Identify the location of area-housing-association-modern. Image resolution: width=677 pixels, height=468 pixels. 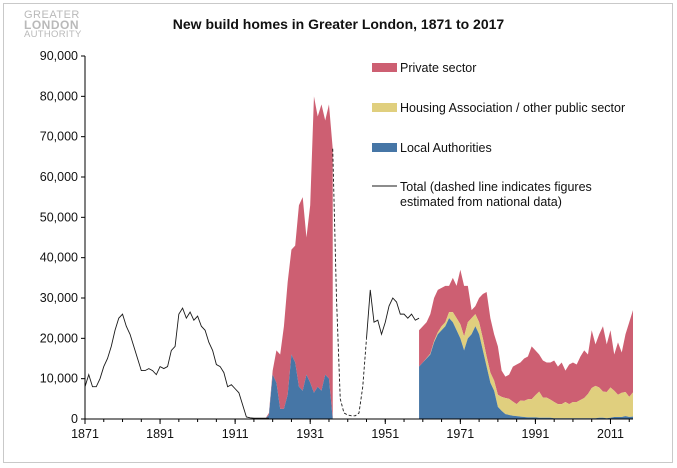
(526, 365).